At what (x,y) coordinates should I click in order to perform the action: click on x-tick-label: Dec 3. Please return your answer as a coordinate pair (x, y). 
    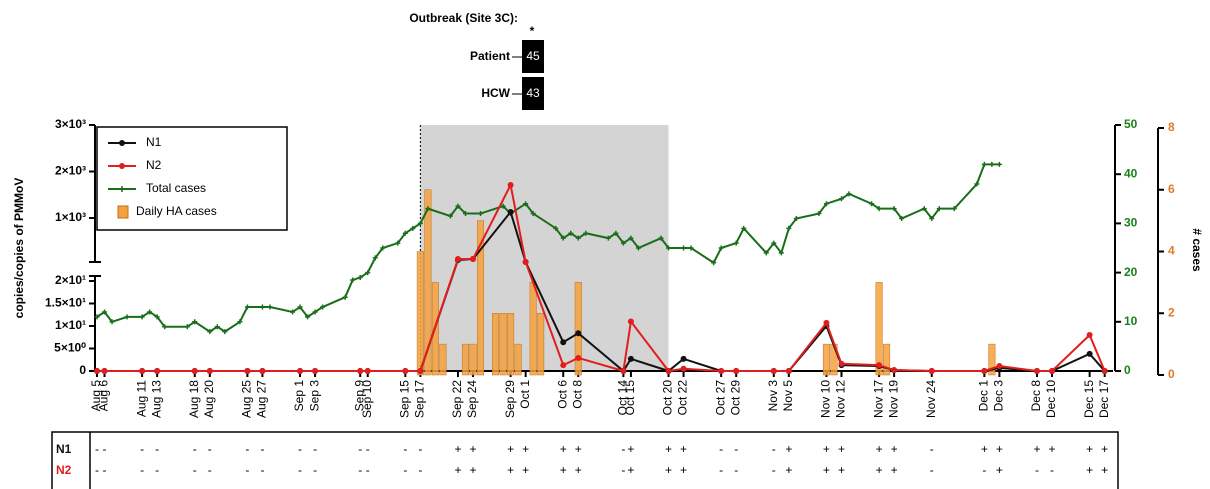
    Looking at the image, I should click on (999, 396).